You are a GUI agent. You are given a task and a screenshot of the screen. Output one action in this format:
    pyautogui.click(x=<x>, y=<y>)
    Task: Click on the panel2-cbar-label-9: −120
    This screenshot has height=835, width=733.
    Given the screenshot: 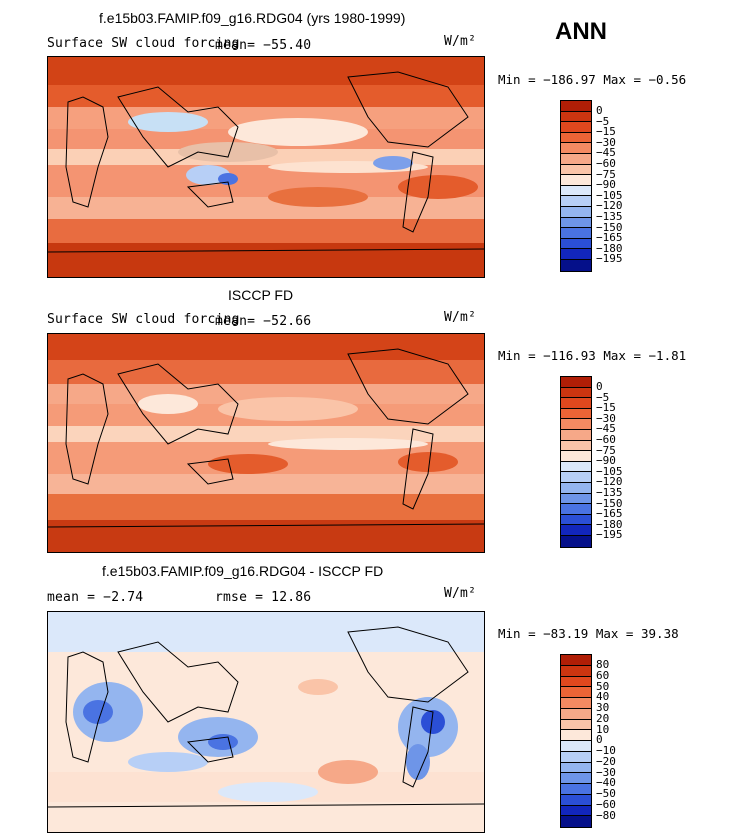 What is the action you would take?
    pyautogui.click(x=609, y=481)
    